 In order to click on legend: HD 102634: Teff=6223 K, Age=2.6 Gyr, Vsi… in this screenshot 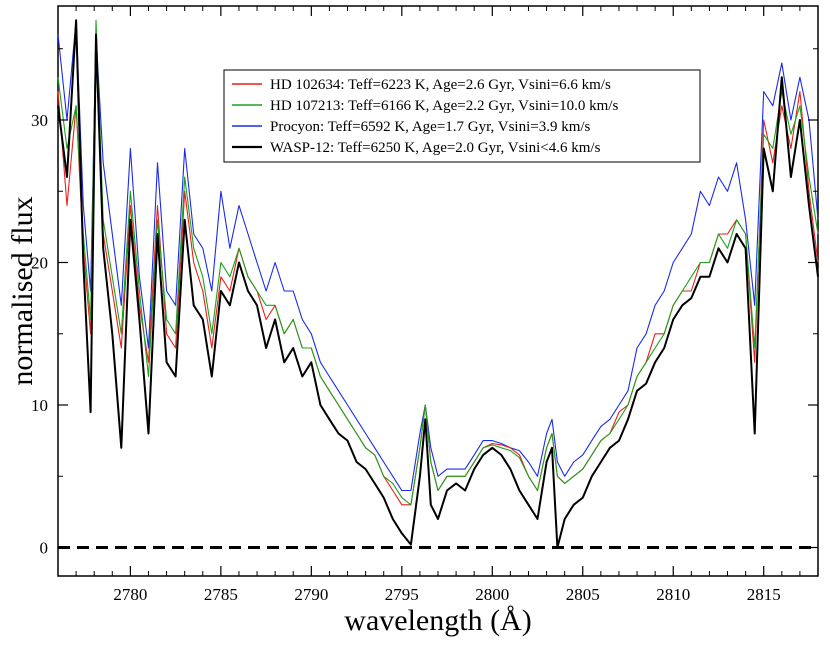, I will do `click(462, 116)`.